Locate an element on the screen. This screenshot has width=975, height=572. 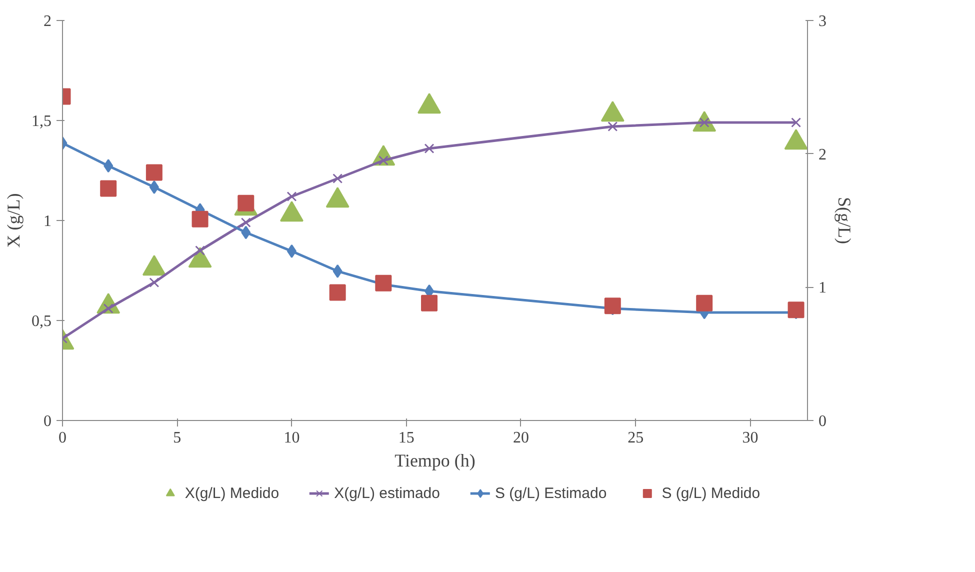
legend-label: X(g/L) Medido is located at coordinates (232, 493).